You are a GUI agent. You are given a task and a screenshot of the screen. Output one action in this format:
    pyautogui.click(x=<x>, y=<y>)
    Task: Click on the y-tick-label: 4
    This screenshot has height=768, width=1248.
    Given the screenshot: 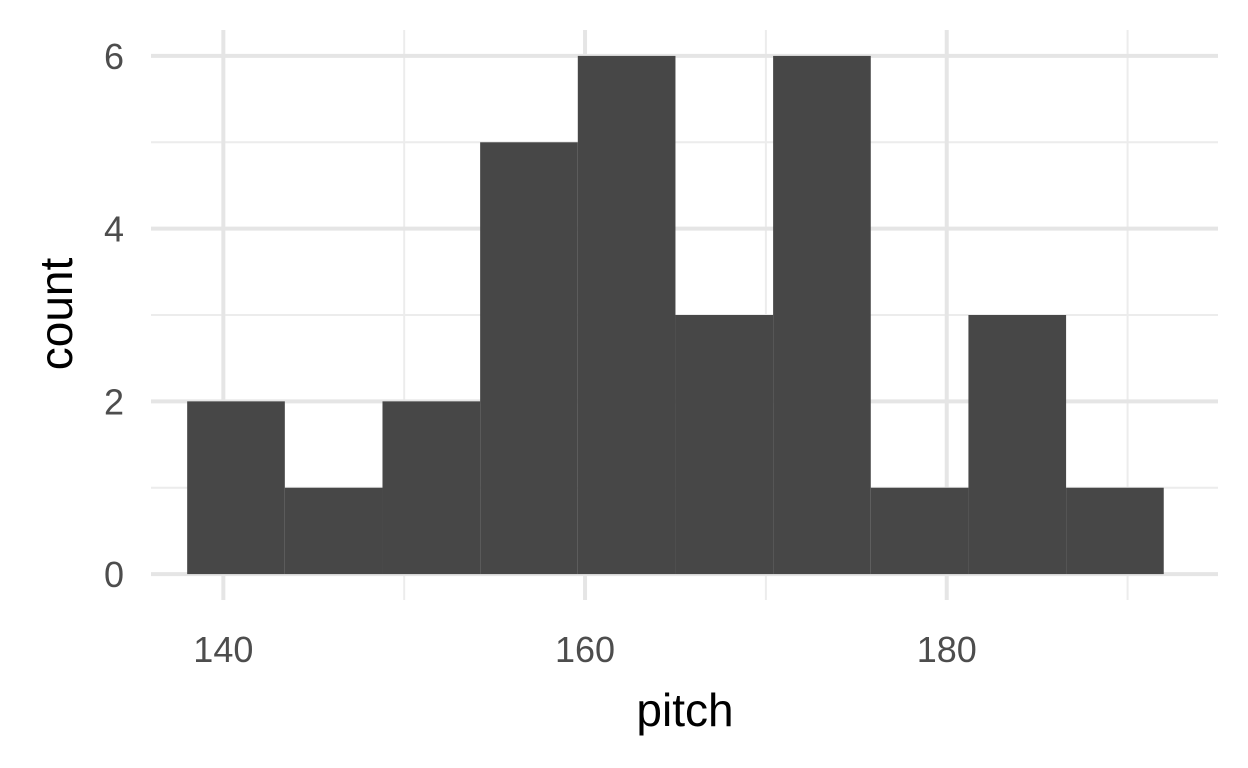 What is the action you would take?
    pyautogui.click(x=114, y=229)
    